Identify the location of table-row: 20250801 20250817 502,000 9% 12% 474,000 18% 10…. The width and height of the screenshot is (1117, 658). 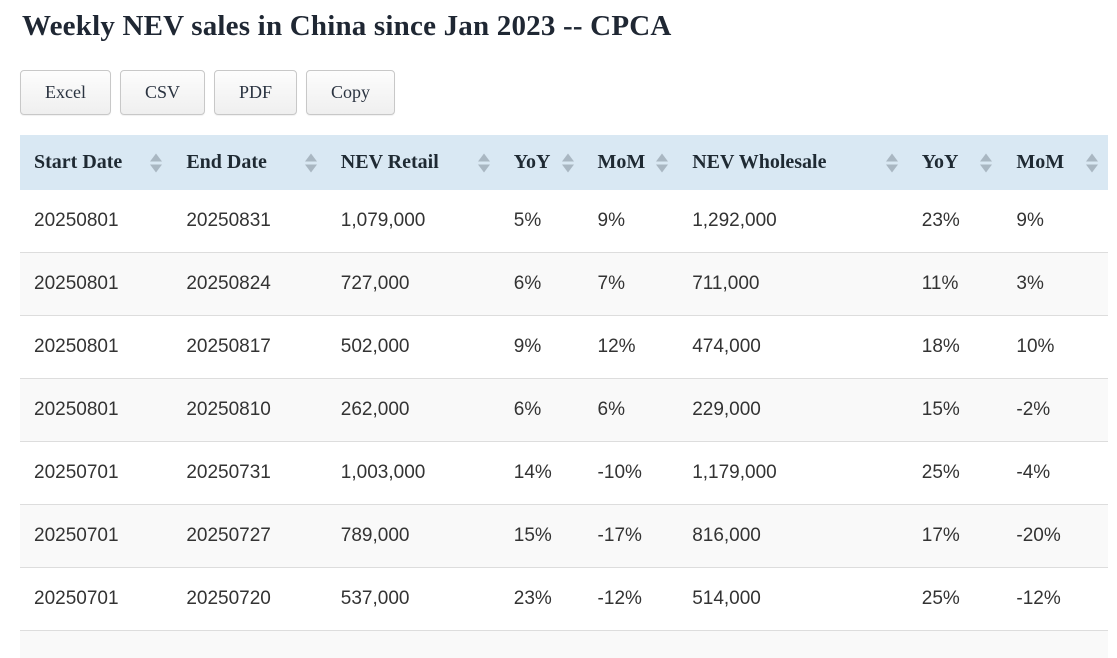
(564, 347).